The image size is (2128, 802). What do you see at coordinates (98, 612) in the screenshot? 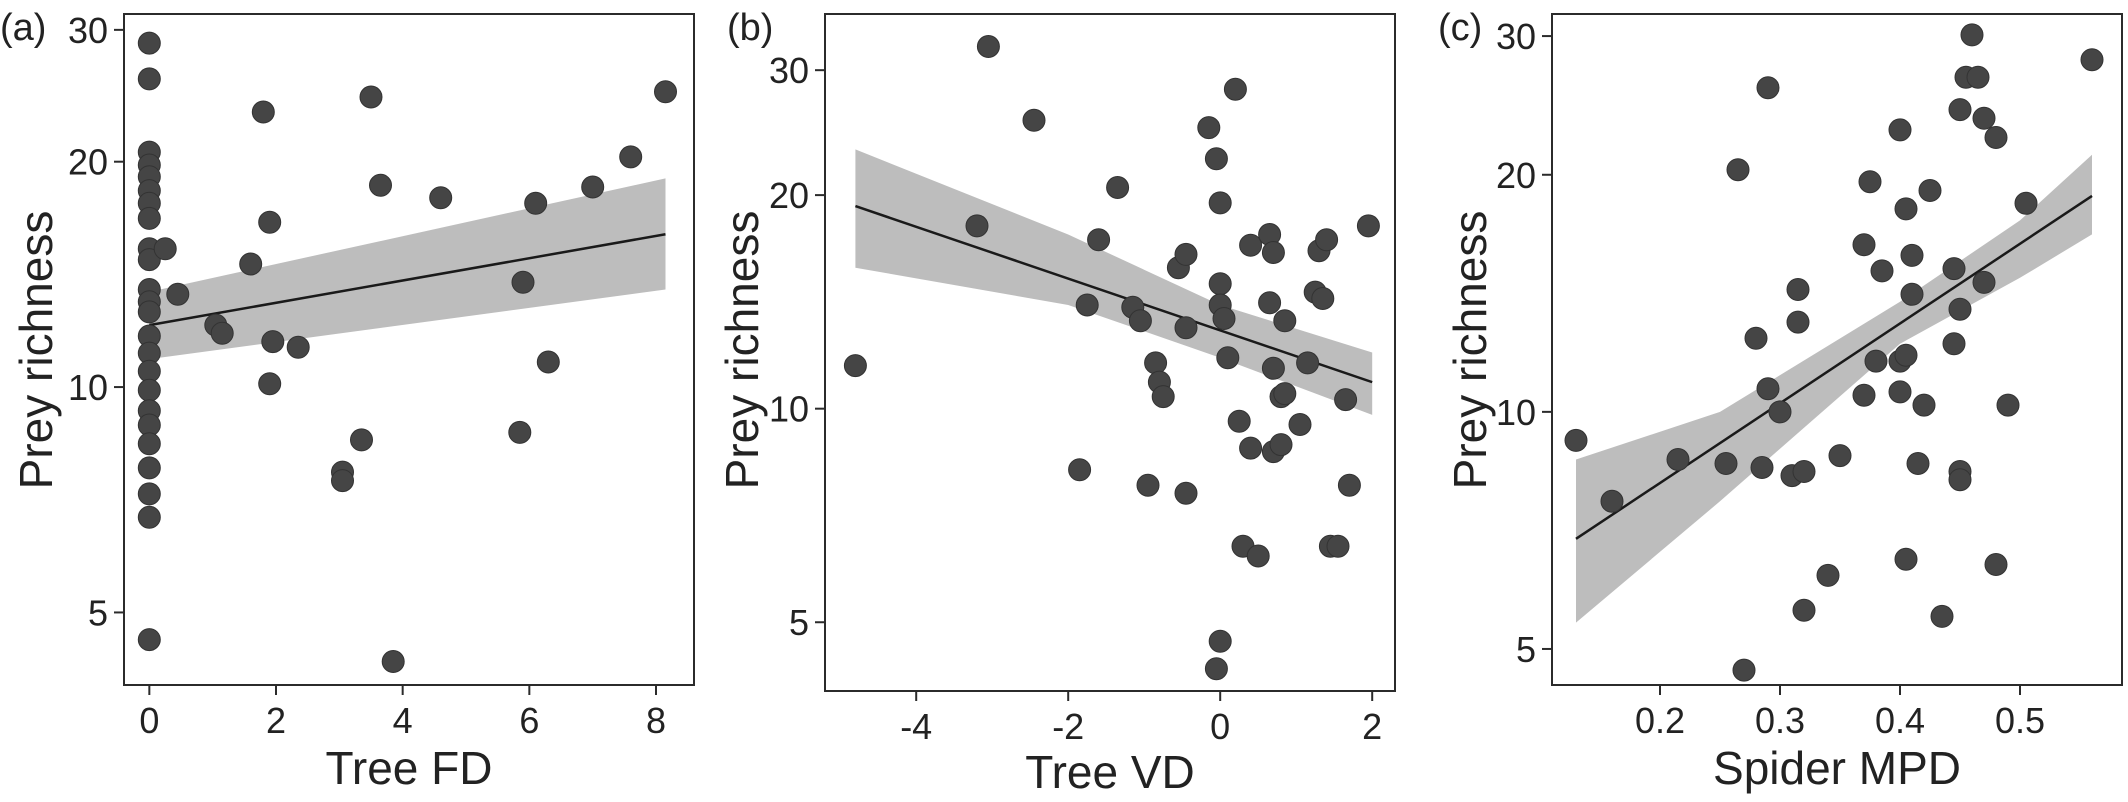
I see `y-tick-label-a-0: 5` at bounding box center [98, 612].